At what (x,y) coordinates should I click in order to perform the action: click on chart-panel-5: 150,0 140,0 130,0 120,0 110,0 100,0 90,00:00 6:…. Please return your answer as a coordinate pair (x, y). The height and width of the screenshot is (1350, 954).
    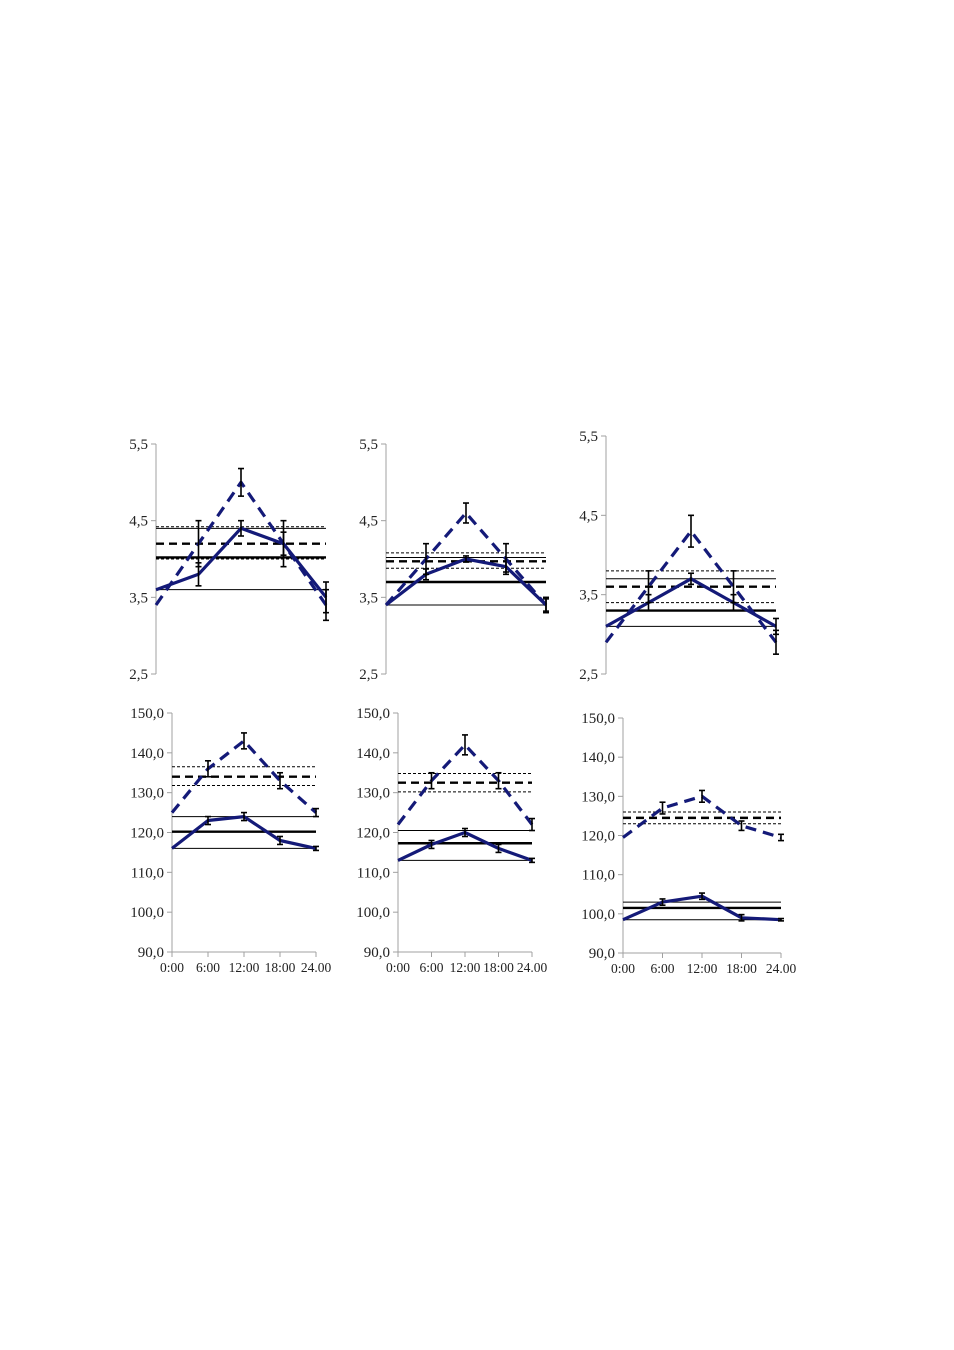
    Looking at the image, I should click on (451, 840).